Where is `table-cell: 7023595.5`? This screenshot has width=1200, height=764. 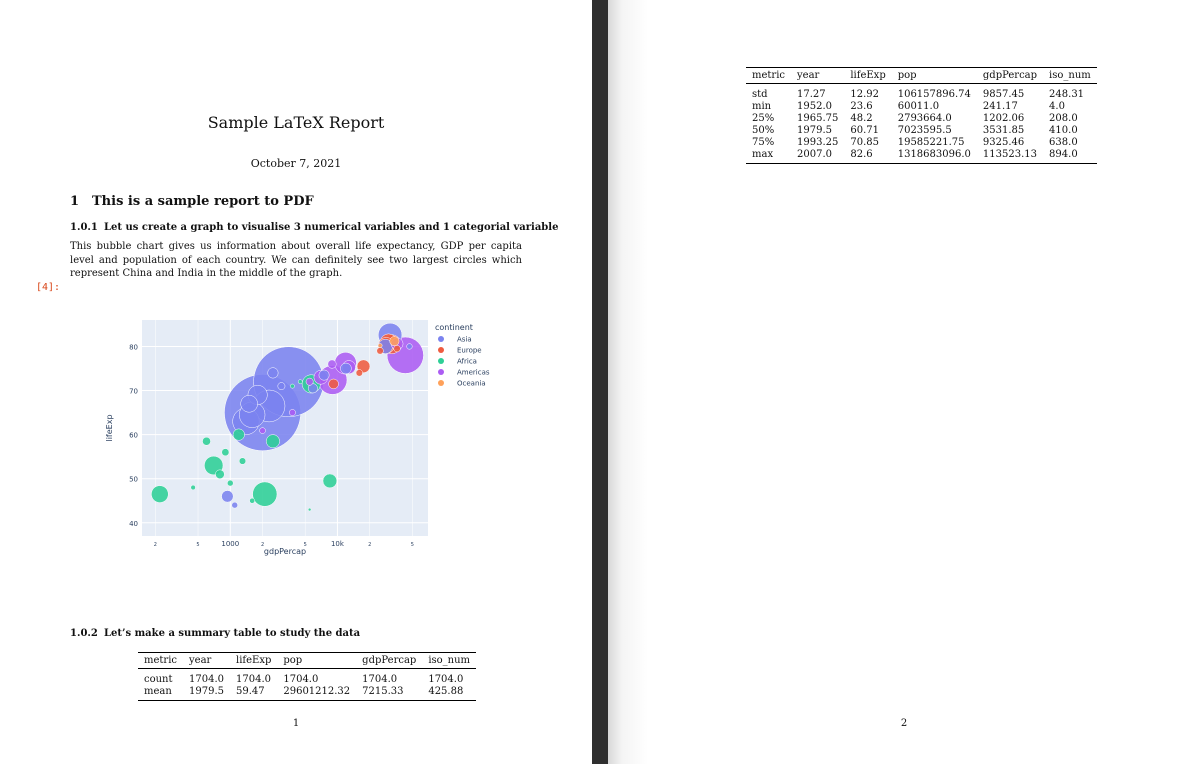 table-cell: 7023595.5 is located at coordinates (924, 130).